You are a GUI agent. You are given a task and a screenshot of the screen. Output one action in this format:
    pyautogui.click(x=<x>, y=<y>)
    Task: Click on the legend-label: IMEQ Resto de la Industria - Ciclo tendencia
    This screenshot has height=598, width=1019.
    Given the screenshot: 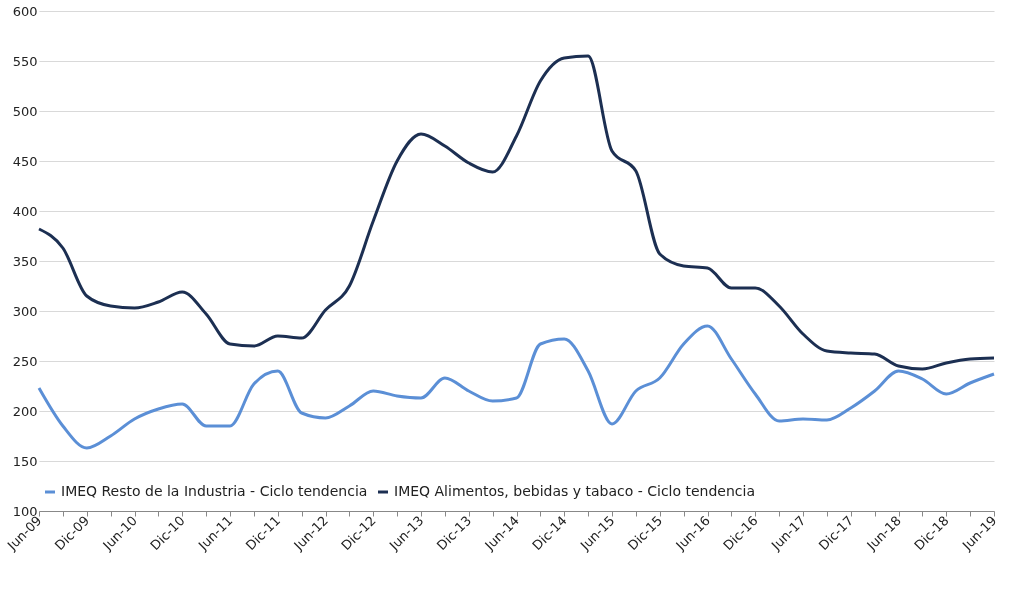 What is the action you would take?
    pyautogui.click(x=214, y=491)
    